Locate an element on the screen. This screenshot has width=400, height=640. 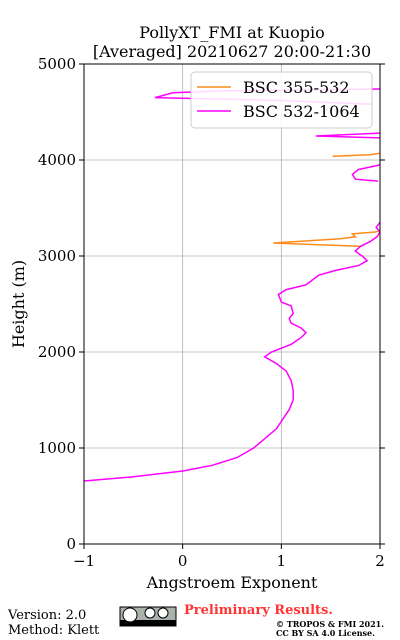
legend-box is located at coordinates (281, 100).